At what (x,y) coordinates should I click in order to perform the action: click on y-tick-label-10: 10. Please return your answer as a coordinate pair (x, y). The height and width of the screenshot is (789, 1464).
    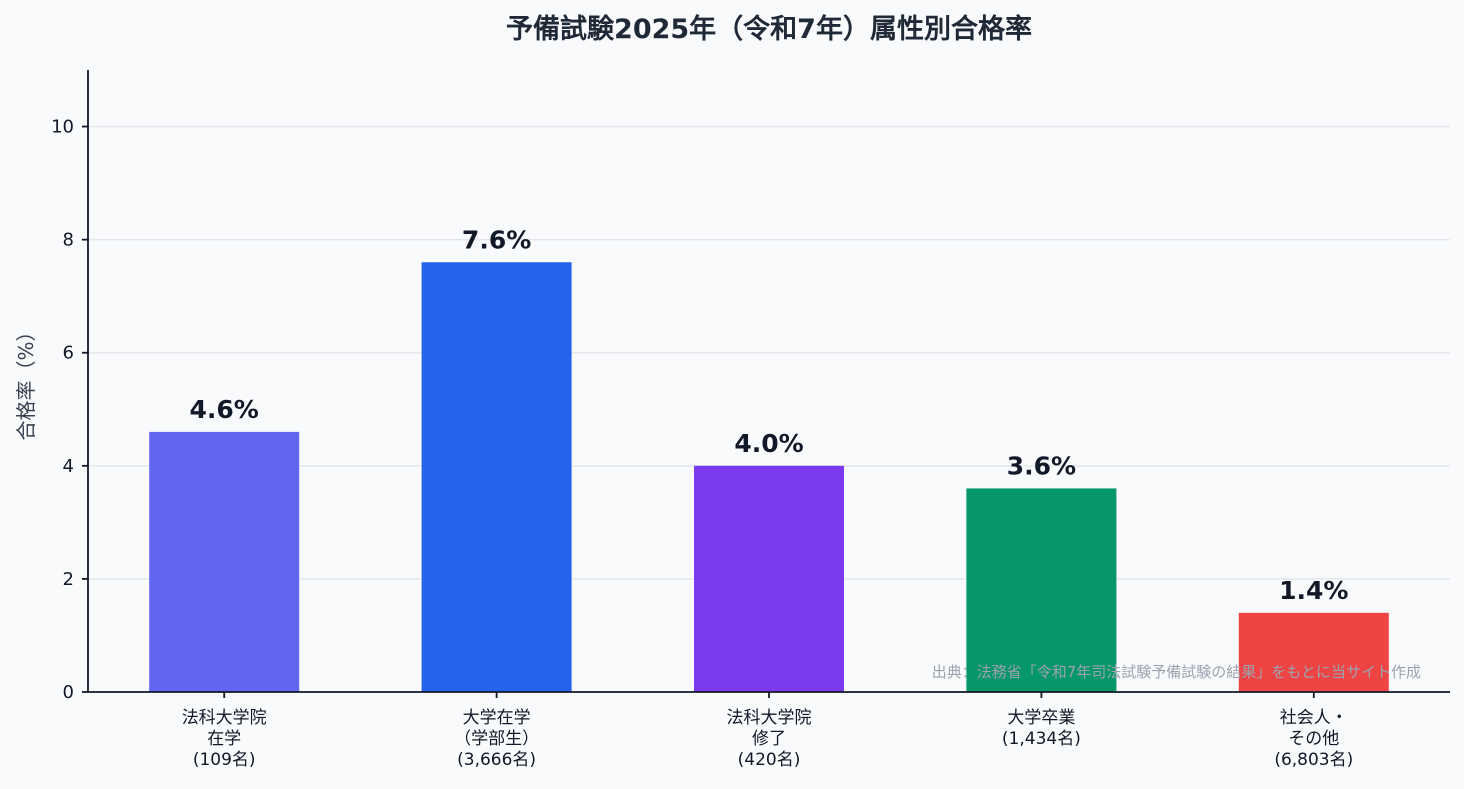
    Looking at the image, I should click on (62, 127).